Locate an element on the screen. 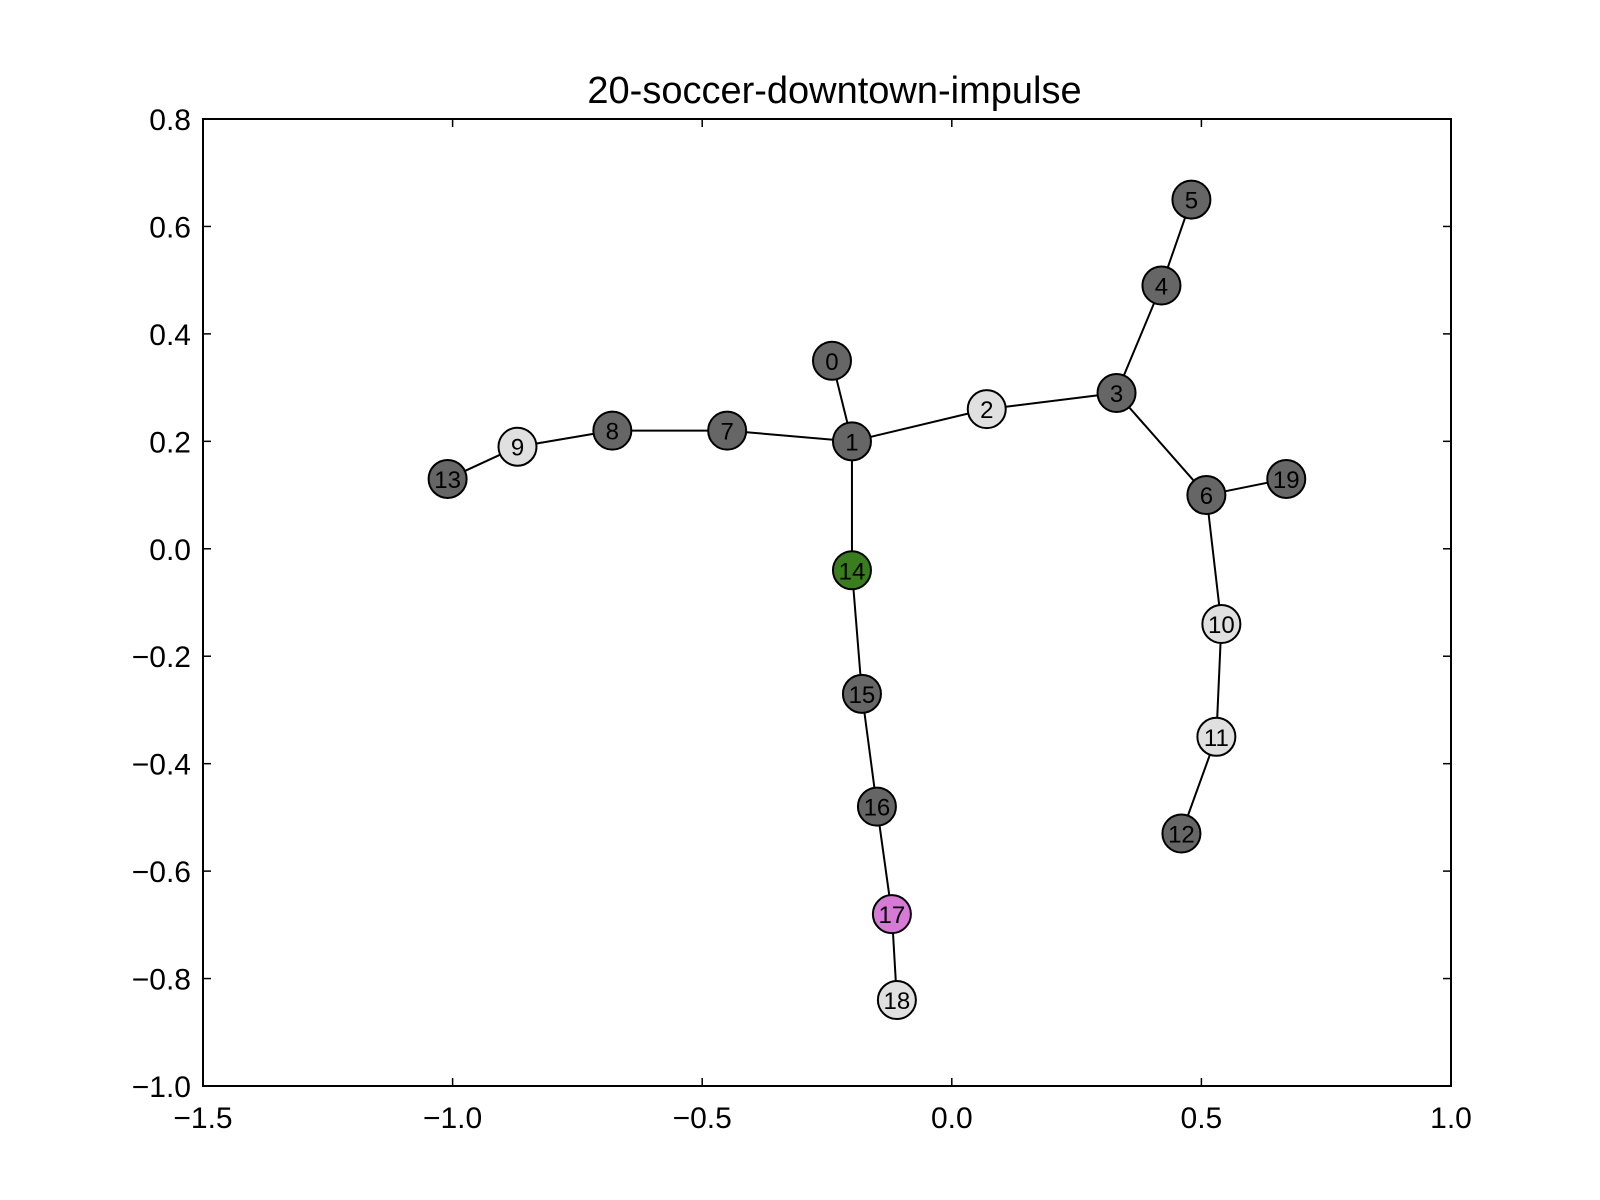 The image size is (1600, 1200). y-tick-label: −0.2 is located at coordinates (161, 657).